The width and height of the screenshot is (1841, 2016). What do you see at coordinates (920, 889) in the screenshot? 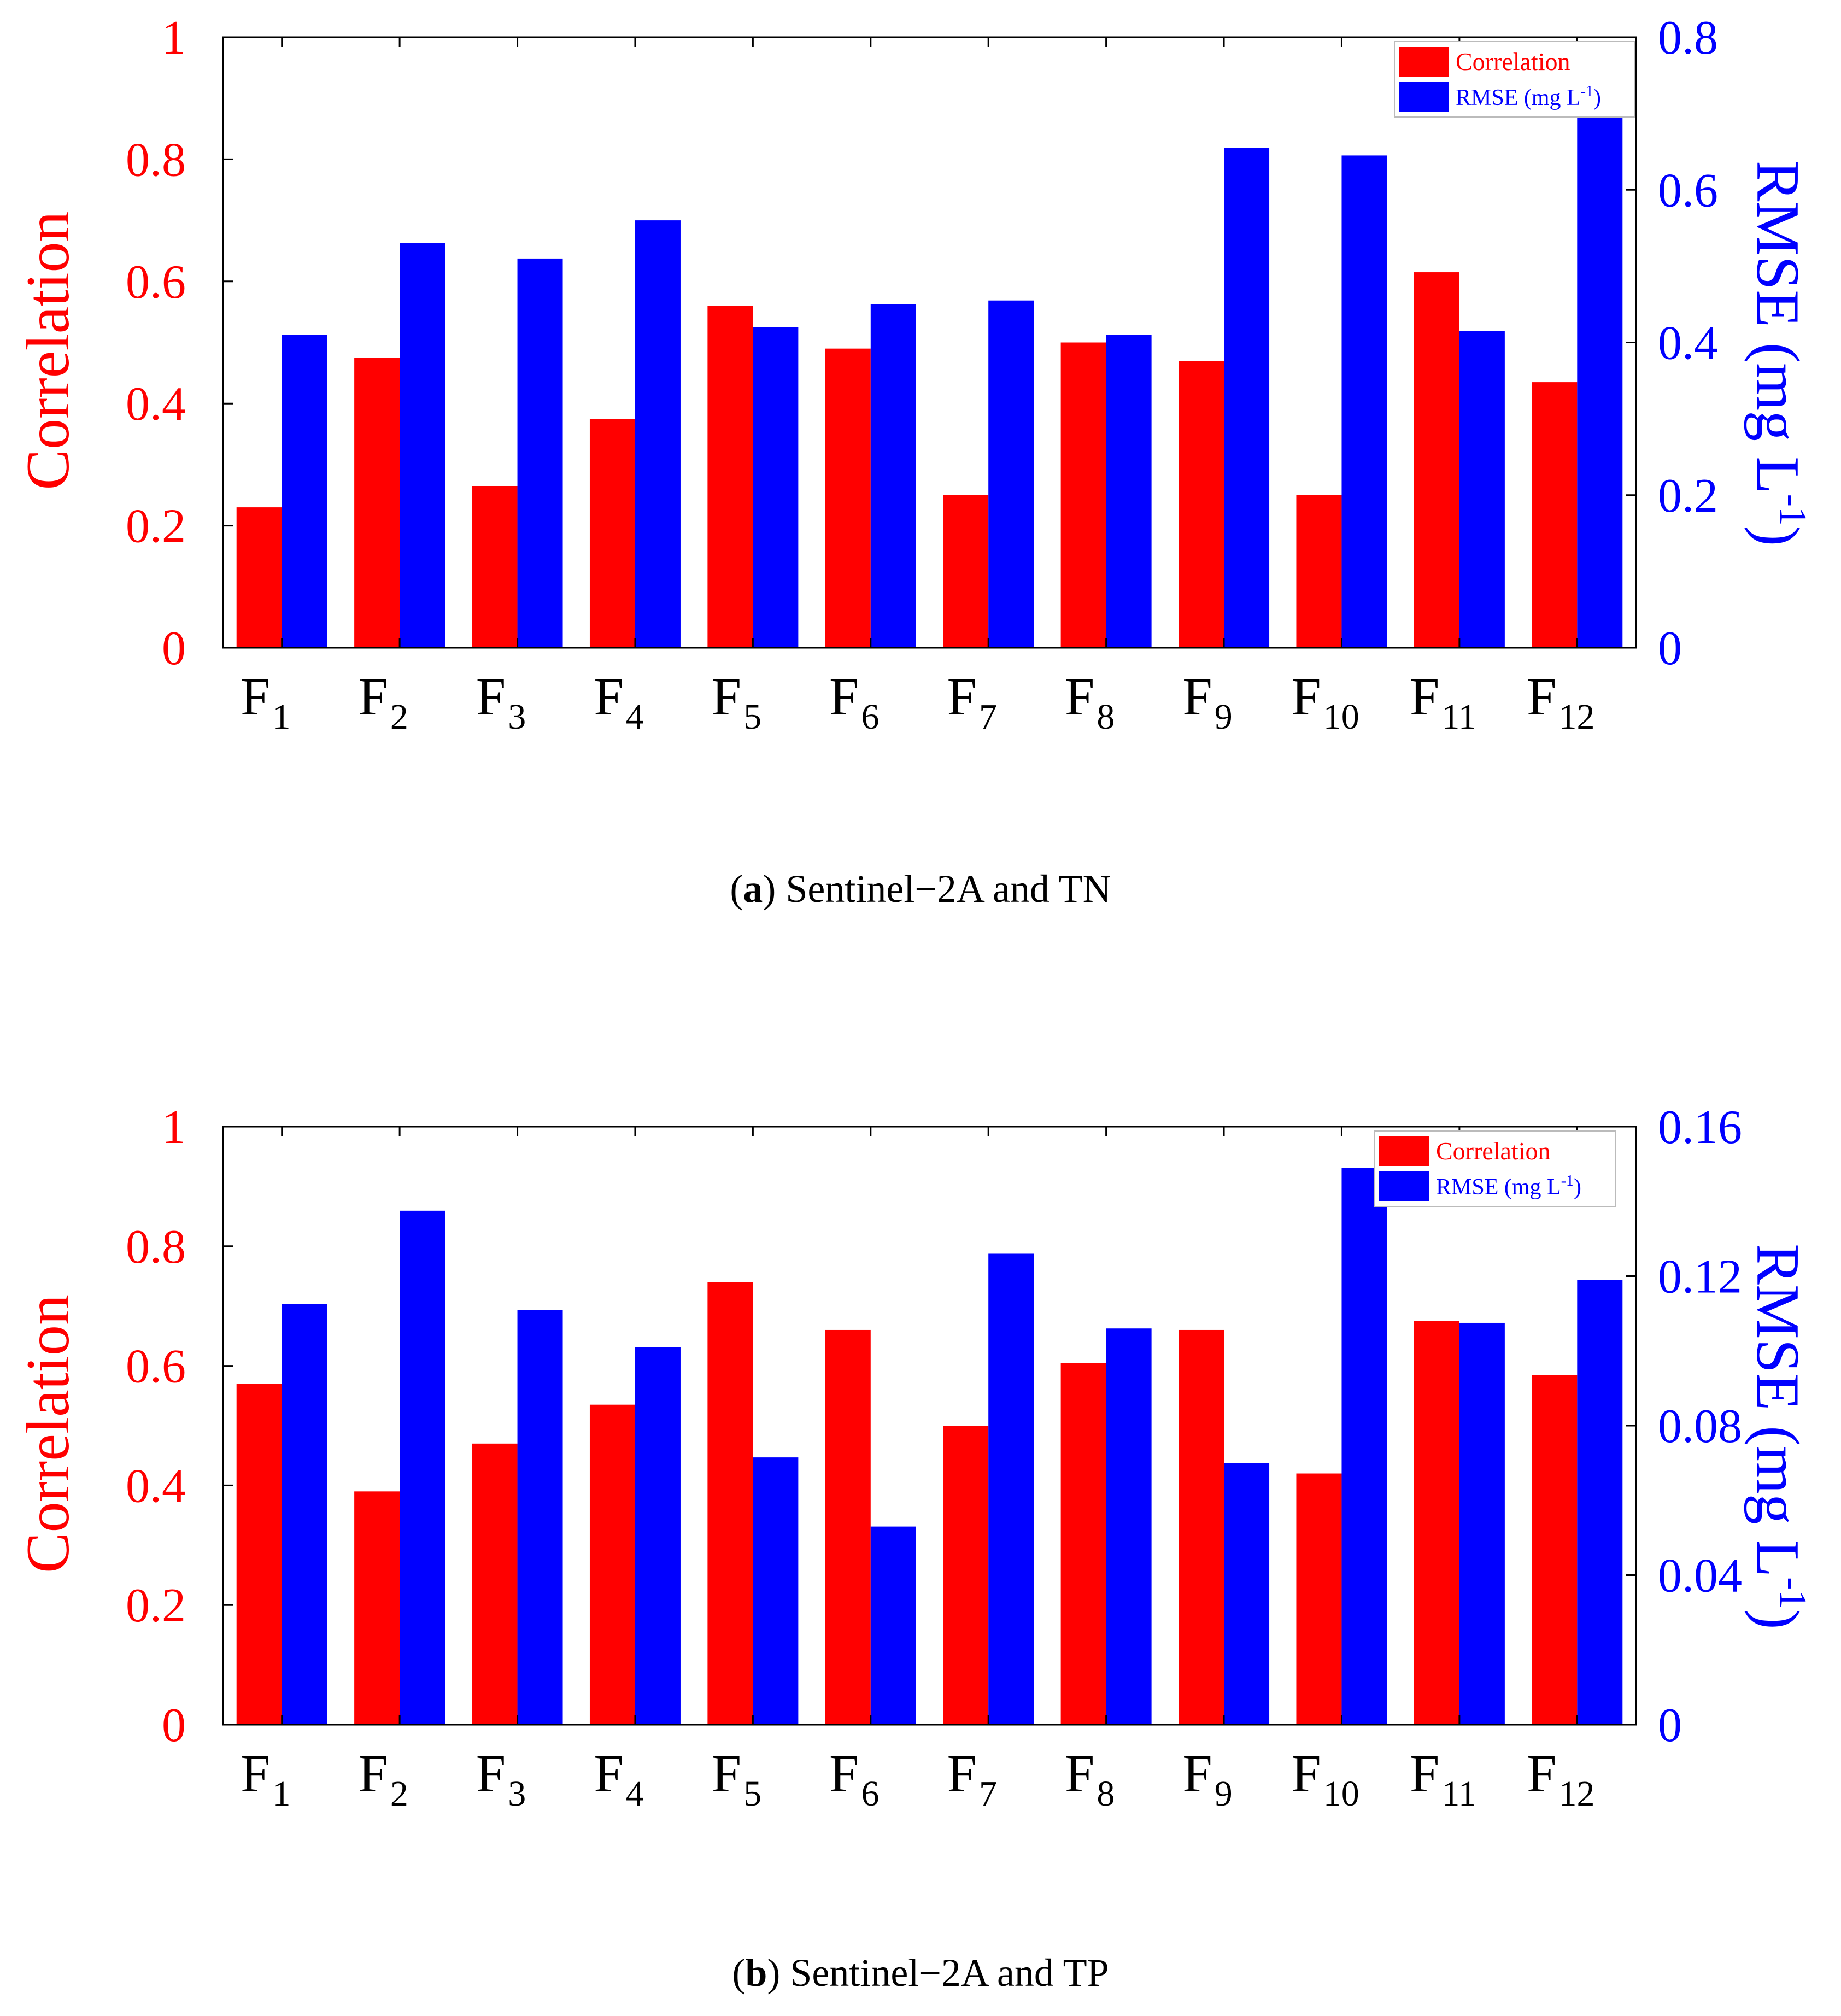
I see `caption-a: (a) Sentinel−2A and TN` at bounding box center [920, 889].